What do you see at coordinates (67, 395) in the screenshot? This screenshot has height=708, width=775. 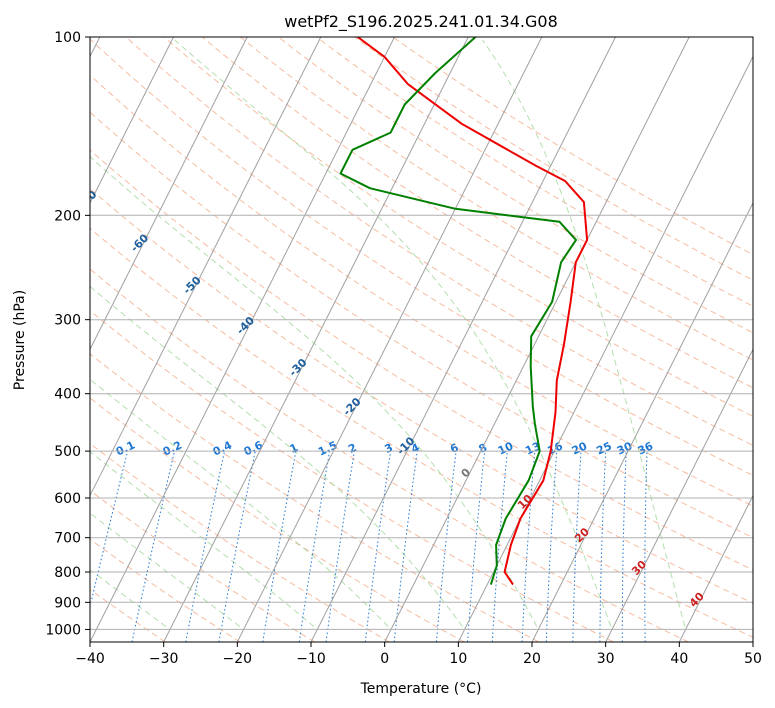 I see `y-tick-label: 400` at bounding box center [67, 395].